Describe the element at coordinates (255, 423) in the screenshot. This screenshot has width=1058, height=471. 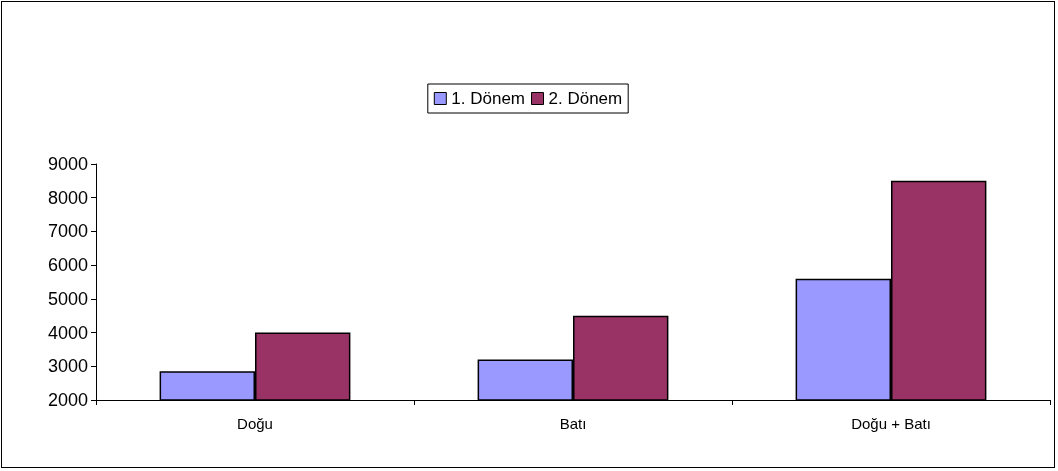
I see `x-tick-label: Doğu` at that location.